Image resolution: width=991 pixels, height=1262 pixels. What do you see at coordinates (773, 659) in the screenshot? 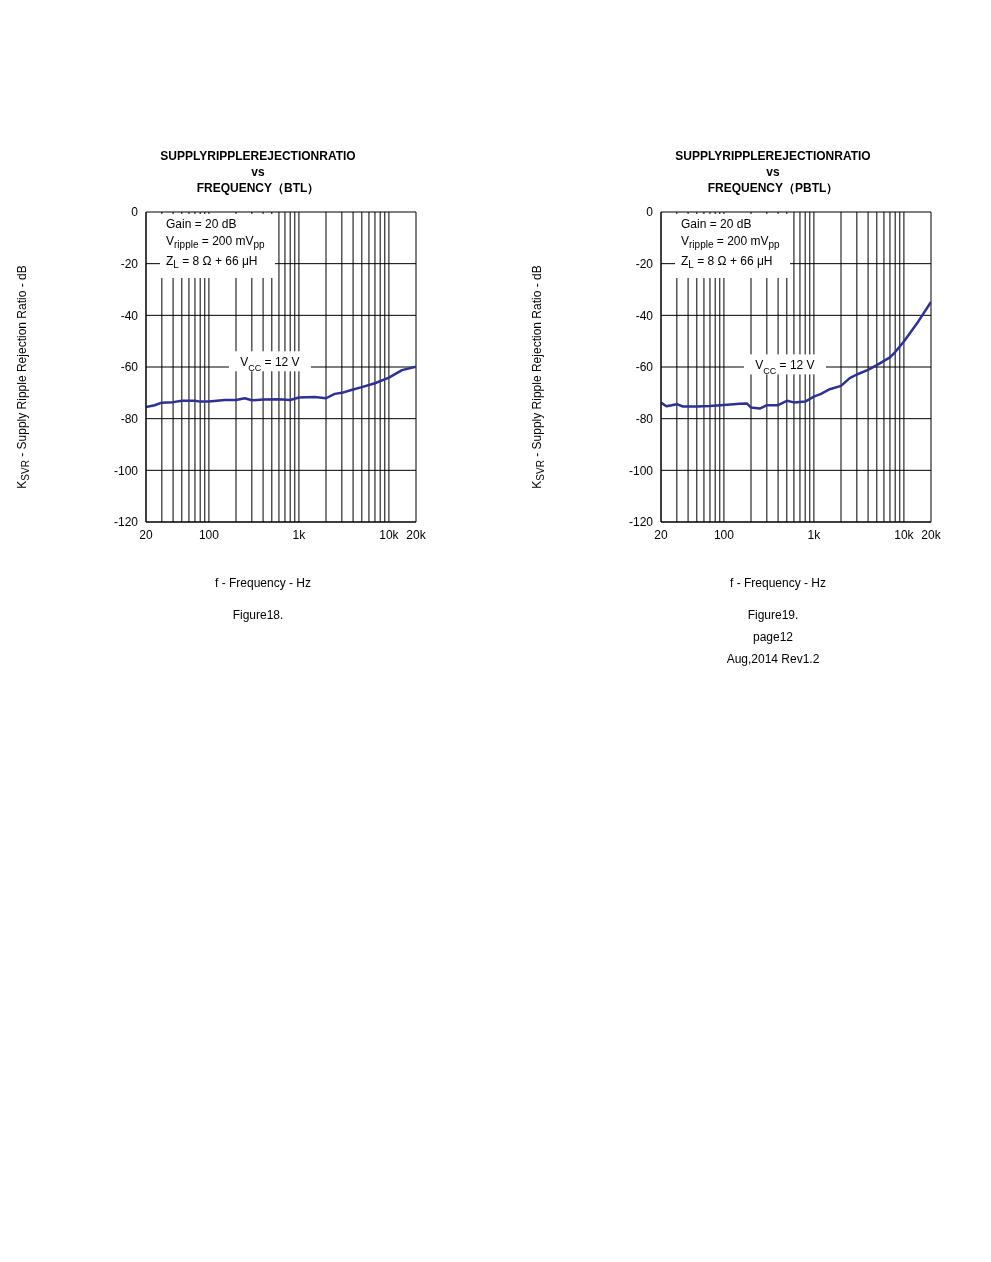
I see `text: Aug,2014 Rev1.2` at bounding box center [773, 659].